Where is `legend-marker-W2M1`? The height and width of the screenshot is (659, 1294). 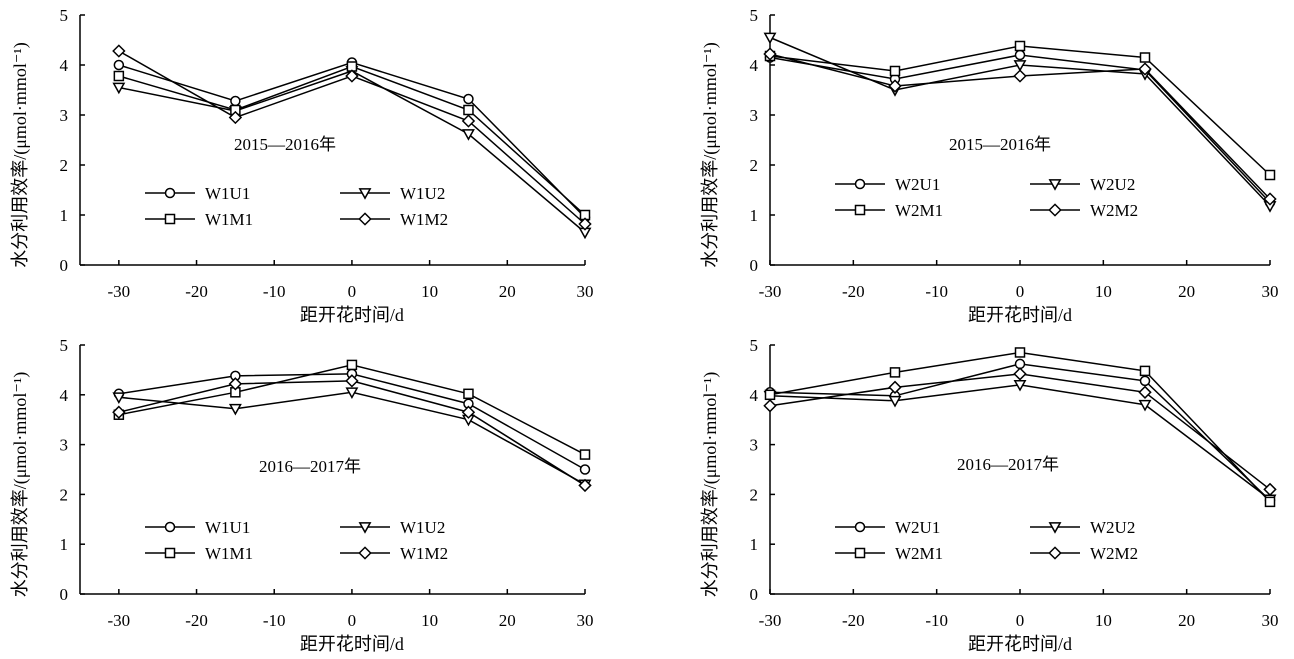
legend-marker-W2M1 is located at coordinates (860, 553).